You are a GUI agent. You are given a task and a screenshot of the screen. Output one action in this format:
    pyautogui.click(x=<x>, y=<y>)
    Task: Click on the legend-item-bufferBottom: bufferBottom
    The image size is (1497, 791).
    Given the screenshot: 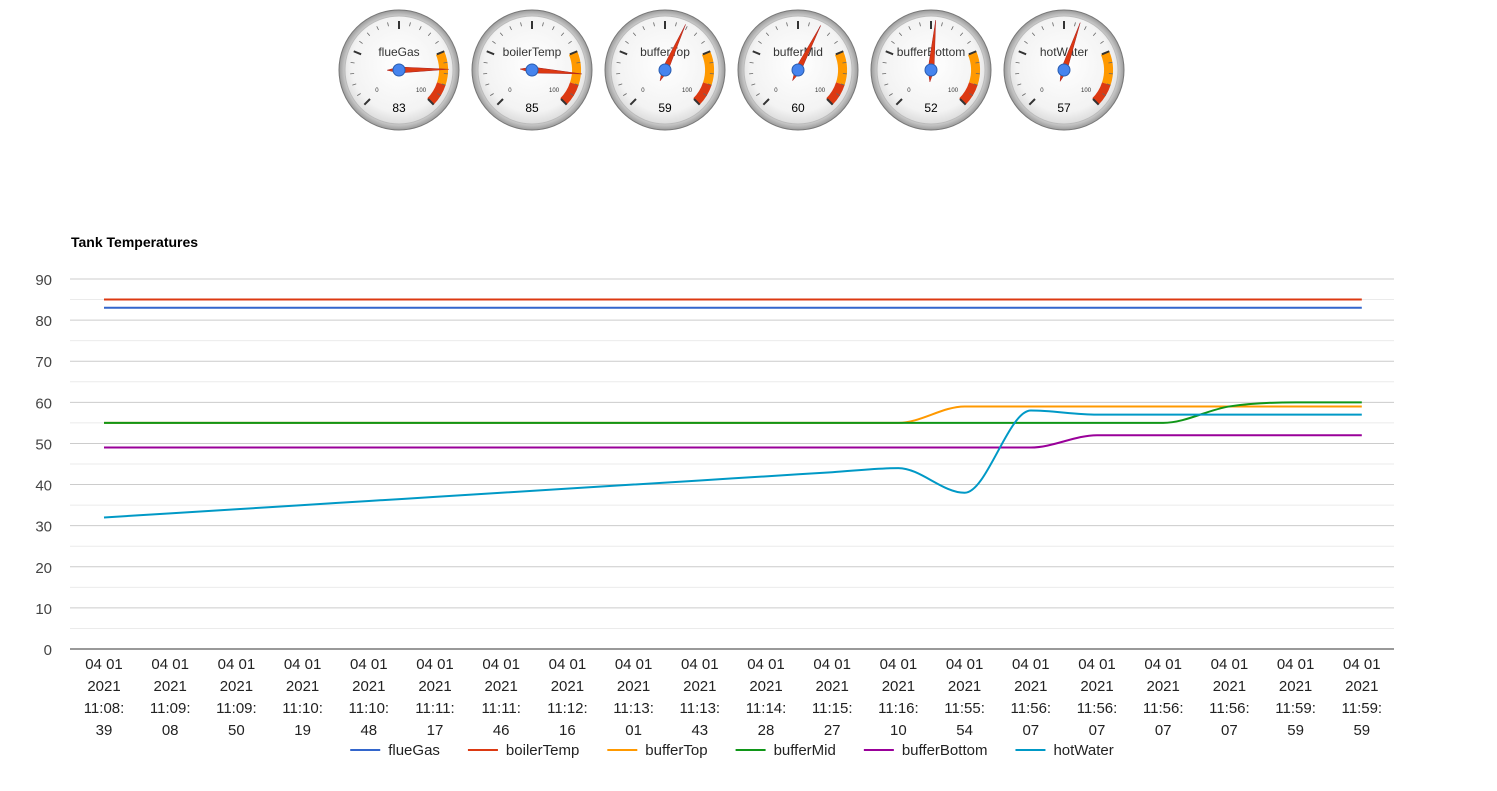 What is the action you would take?
    pyautogui.click(x=925, y=750)
    